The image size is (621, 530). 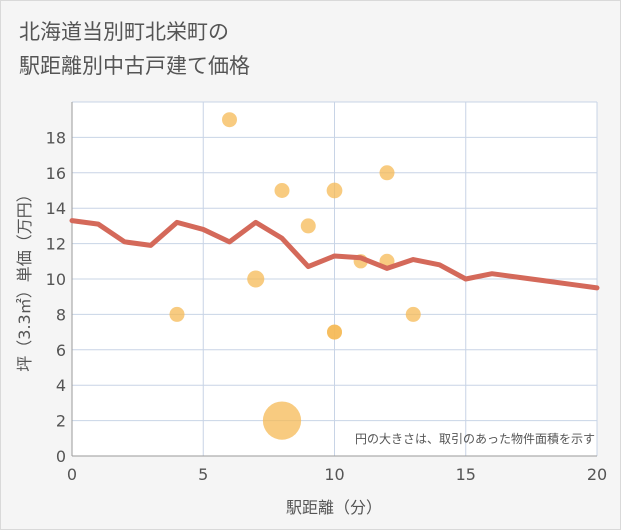 I want to click on y-tick-label: 2, so click(x=61, y=421).